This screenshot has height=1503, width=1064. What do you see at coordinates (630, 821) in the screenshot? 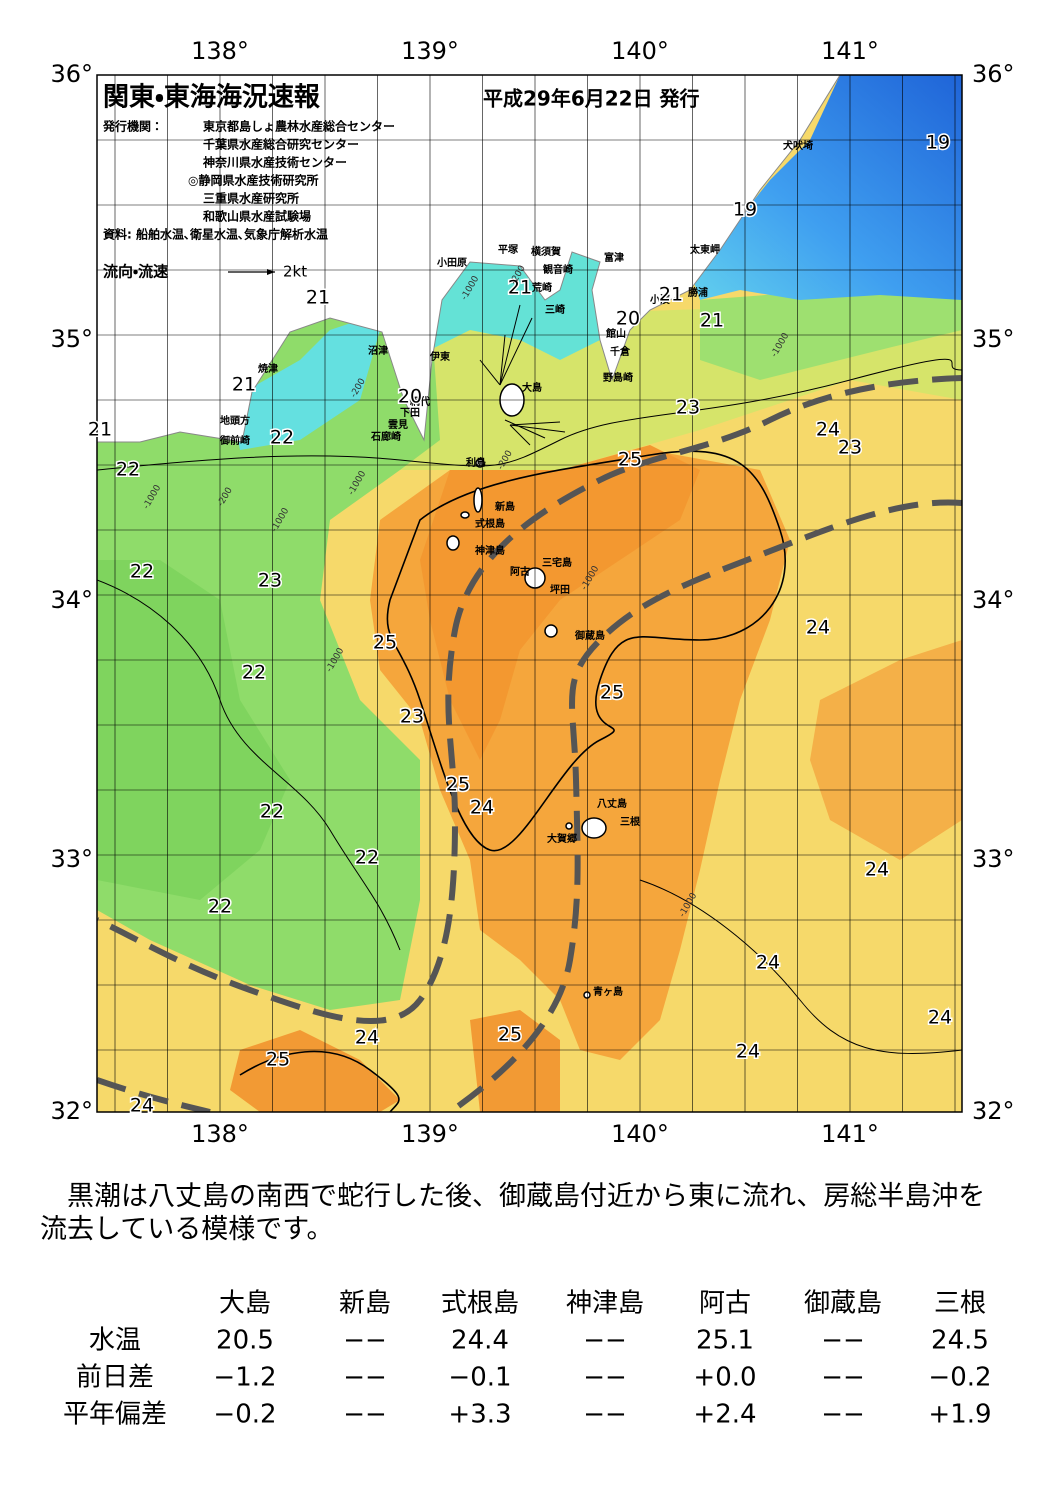
I see `place-name: 三根` at bounding box center [630, 821].